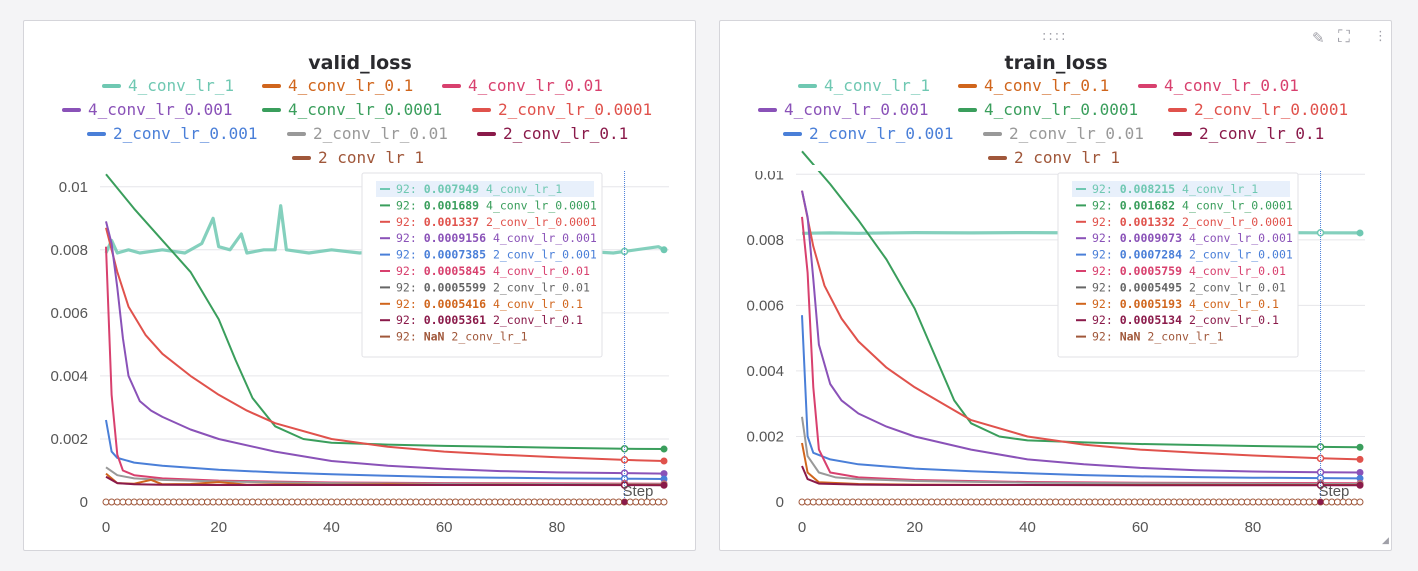  What do you see at coordinates (1055, 36) in the screenshot?
I see `drag-handle-icon: ::::` at bounding box center [1055, 36].